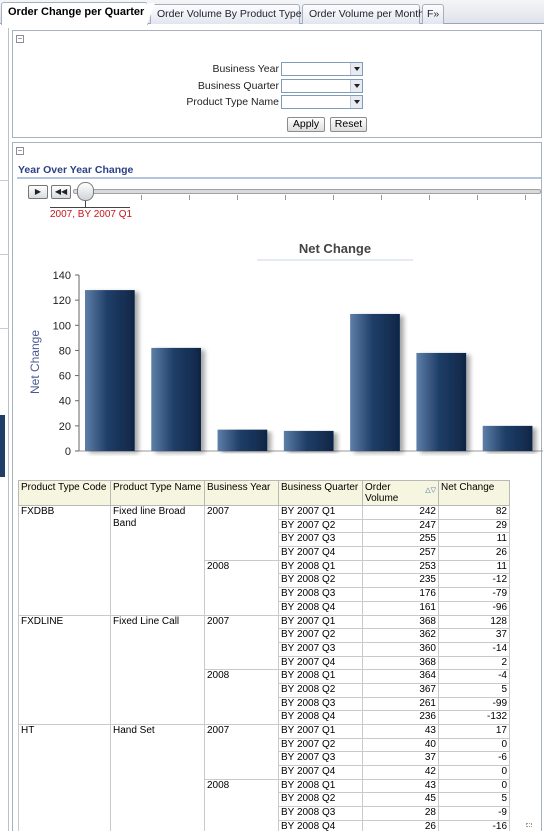  I want to click on net-change-cell: -4, so click(474, 676).